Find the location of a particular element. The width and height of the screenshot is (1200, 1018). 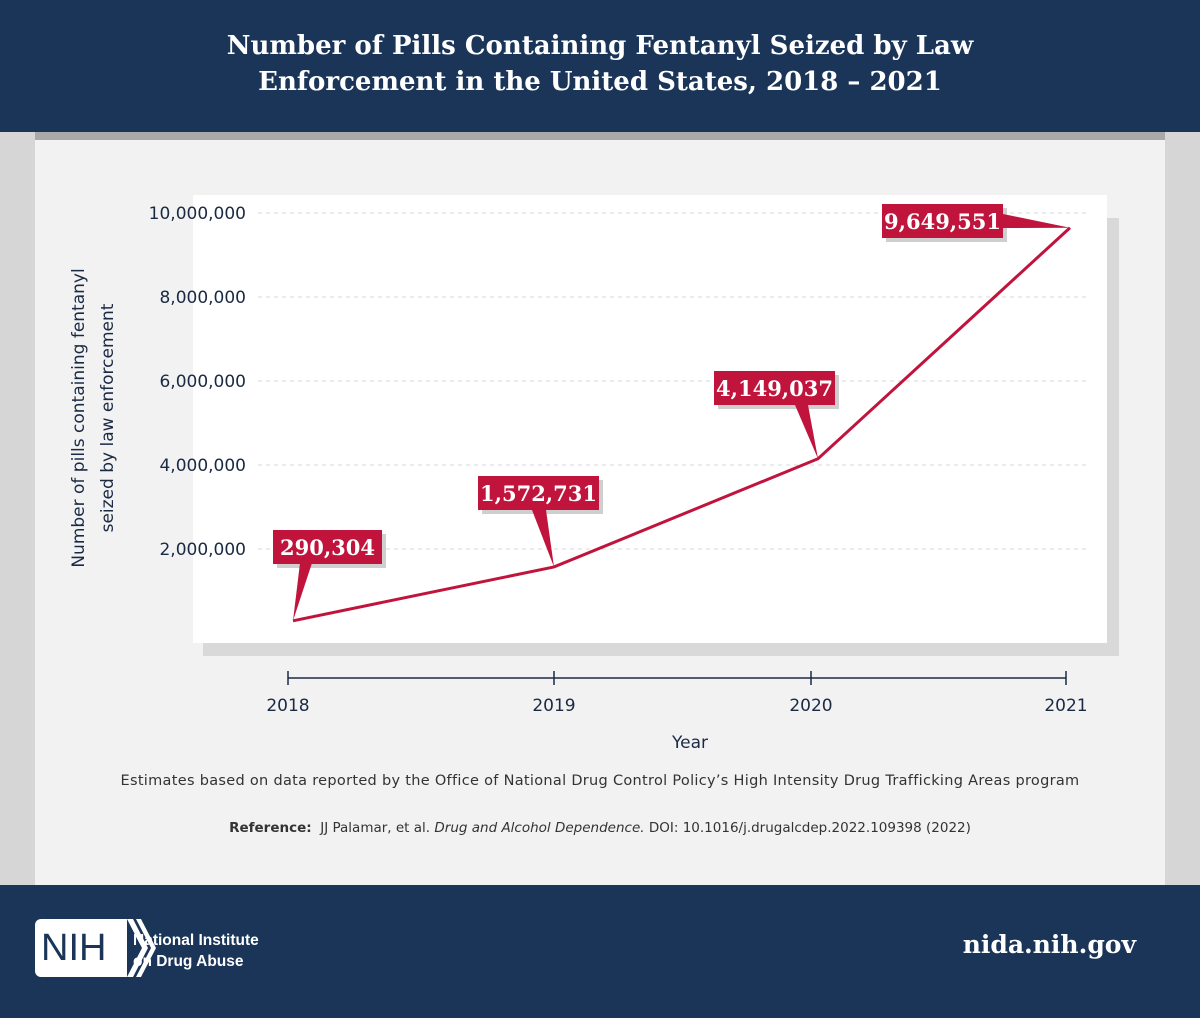

data-label-callout: 290,304 is located at coordinates (329, 575).